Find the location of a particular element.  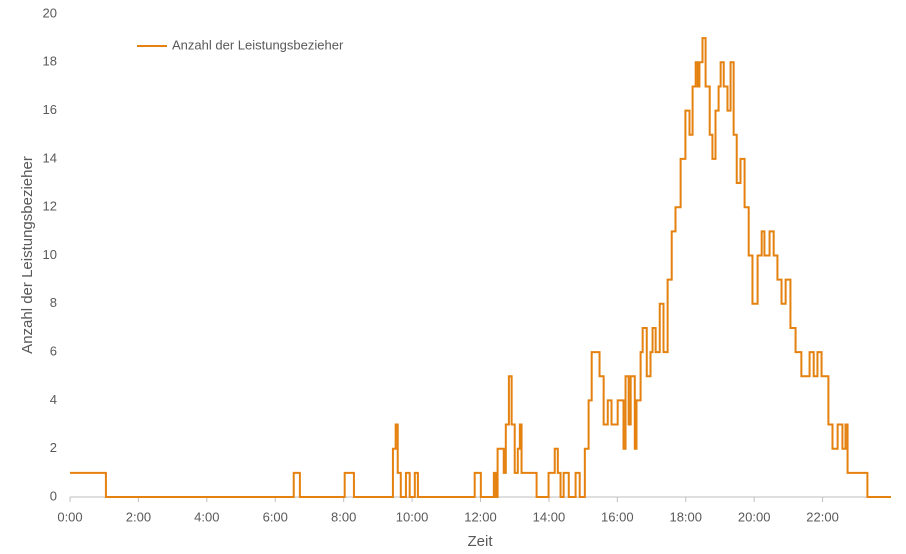

x-tick-label: 10:00 is located at coordinates (412, 516).